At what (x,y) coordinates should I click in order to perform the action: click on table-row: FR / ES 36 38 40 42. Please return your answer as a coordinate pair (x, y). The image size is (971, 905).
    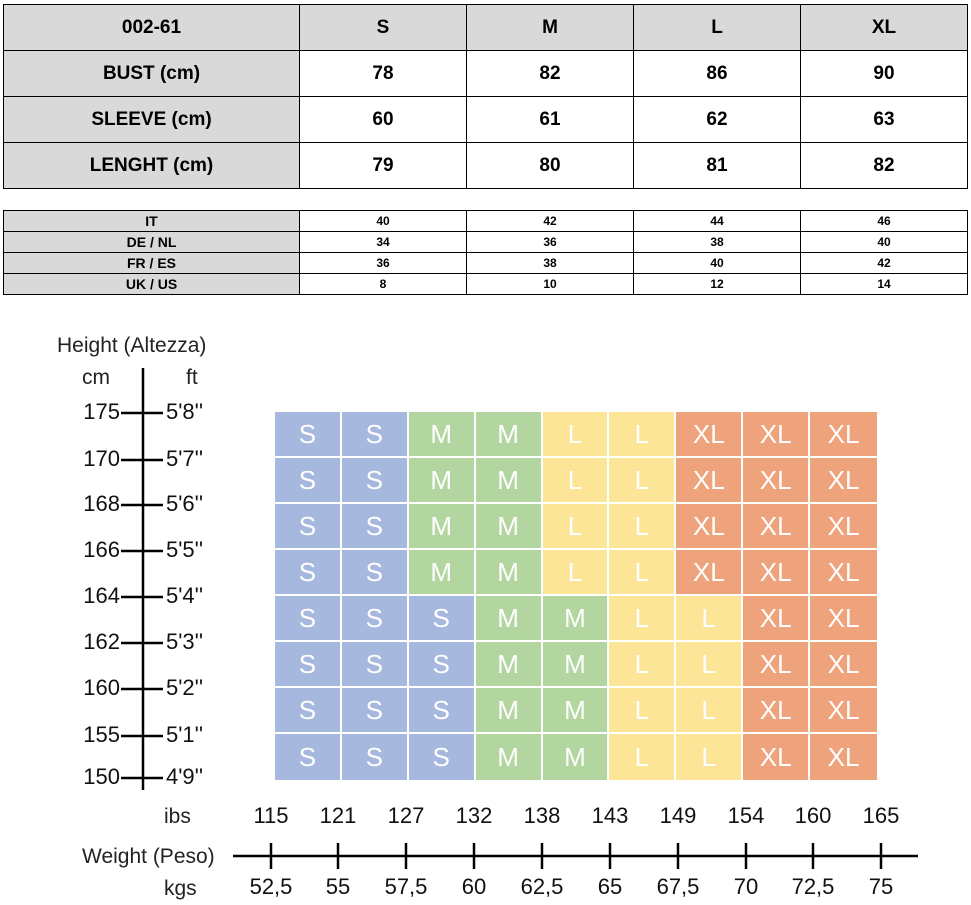
    Looking at the image, I should click on (485, 263).